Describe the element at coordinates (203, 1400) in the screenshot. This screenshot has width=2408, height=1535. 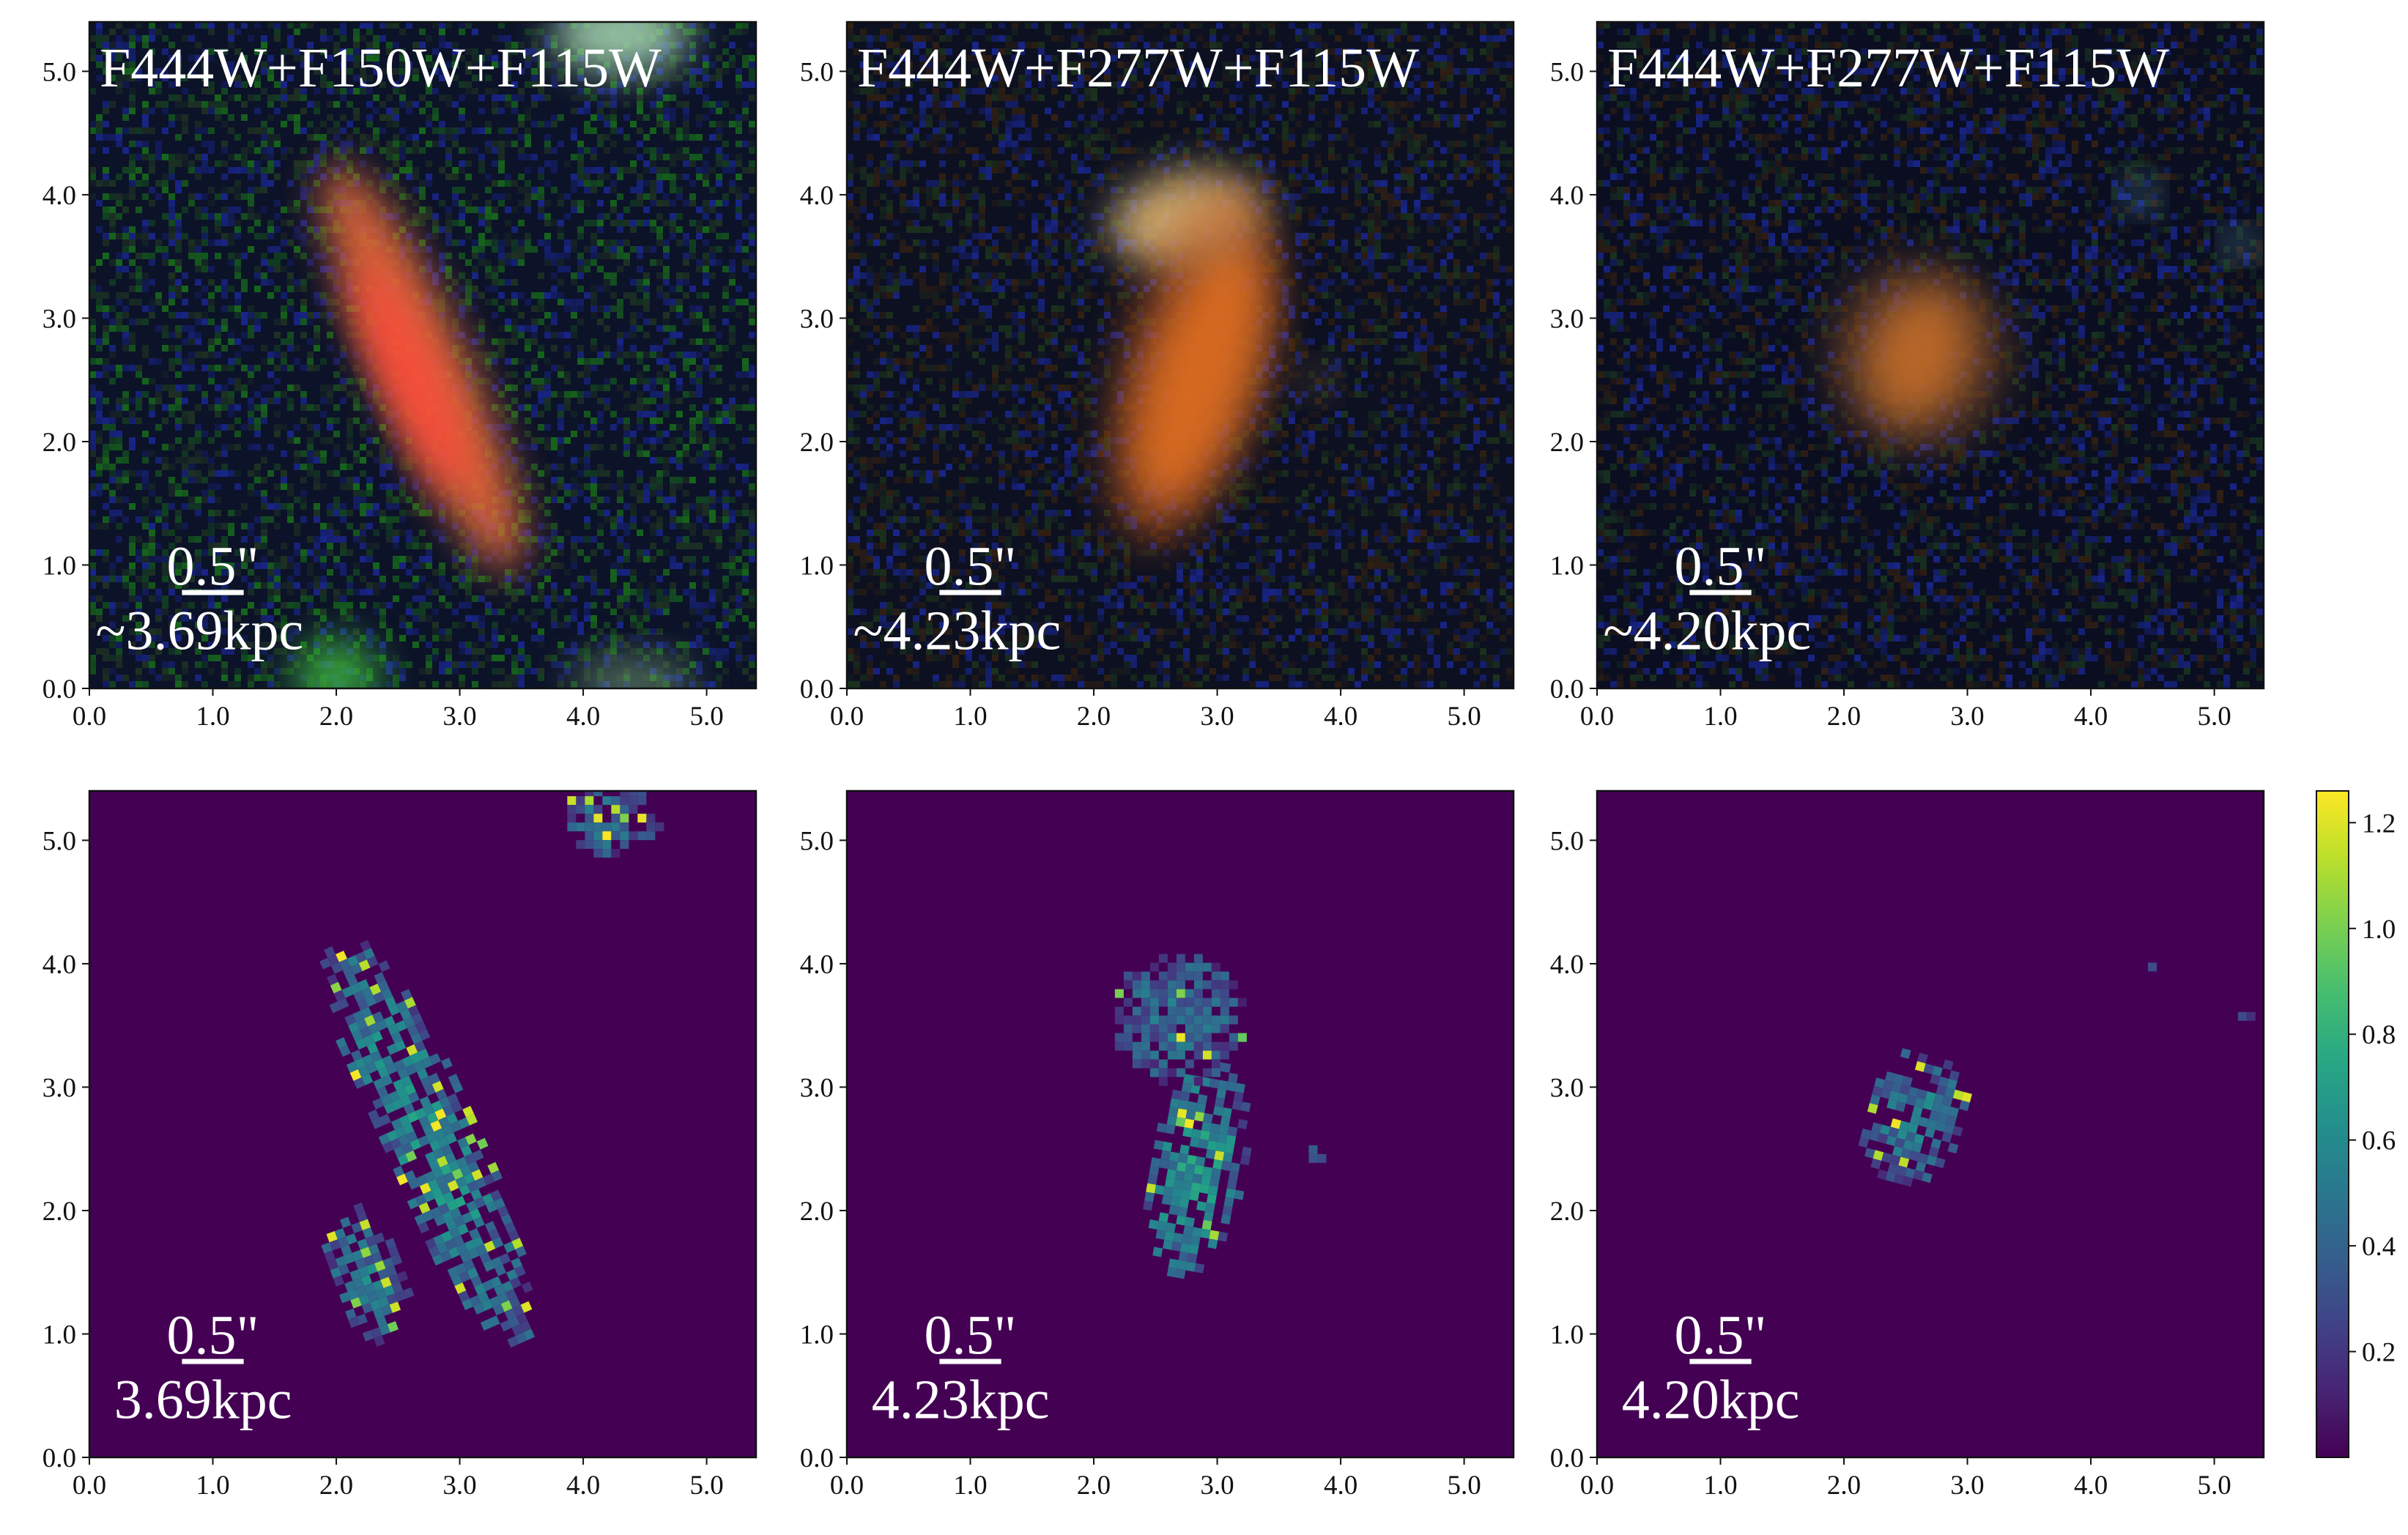
I see `scalebar-physical-label: 3.69kpc` at that location.